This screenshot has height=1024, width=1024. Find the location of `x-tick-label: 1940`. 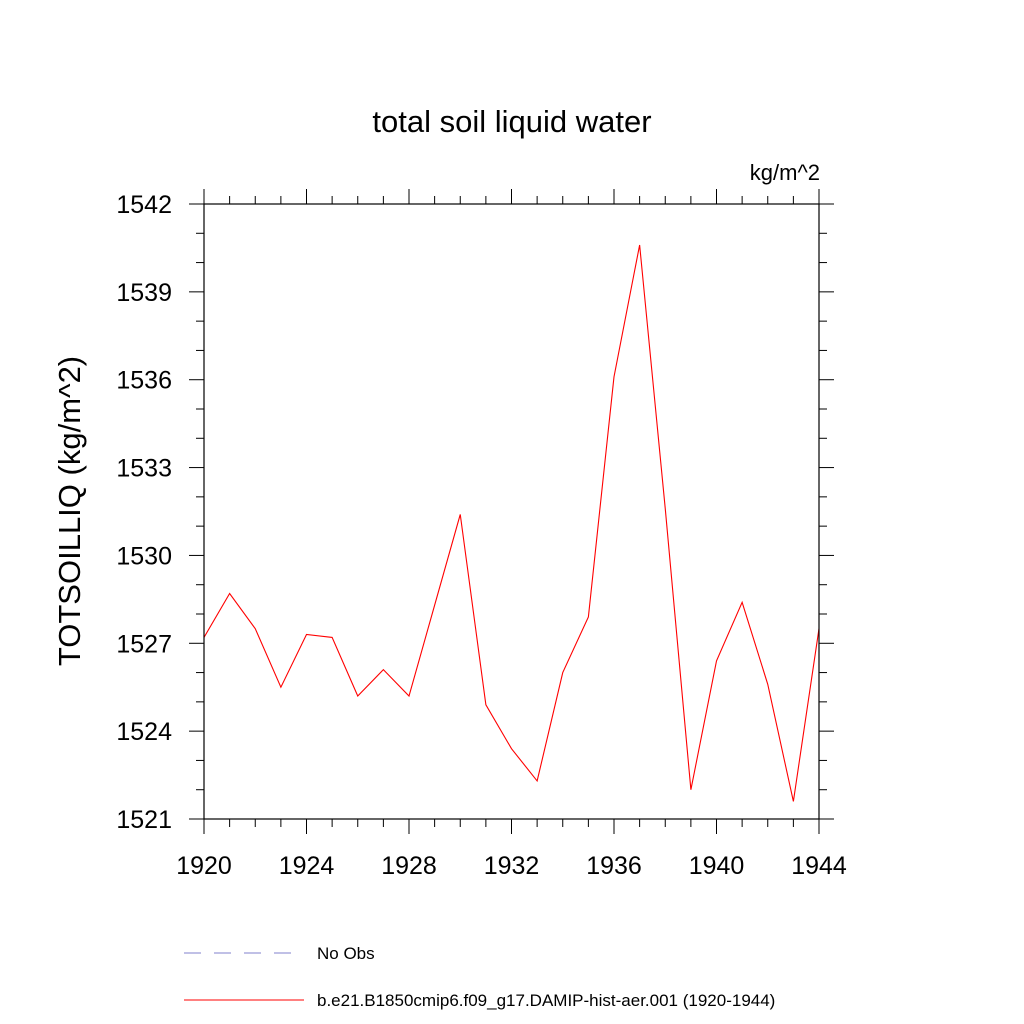

x-tick-label: 1940 is located at coordinates (717, 866).